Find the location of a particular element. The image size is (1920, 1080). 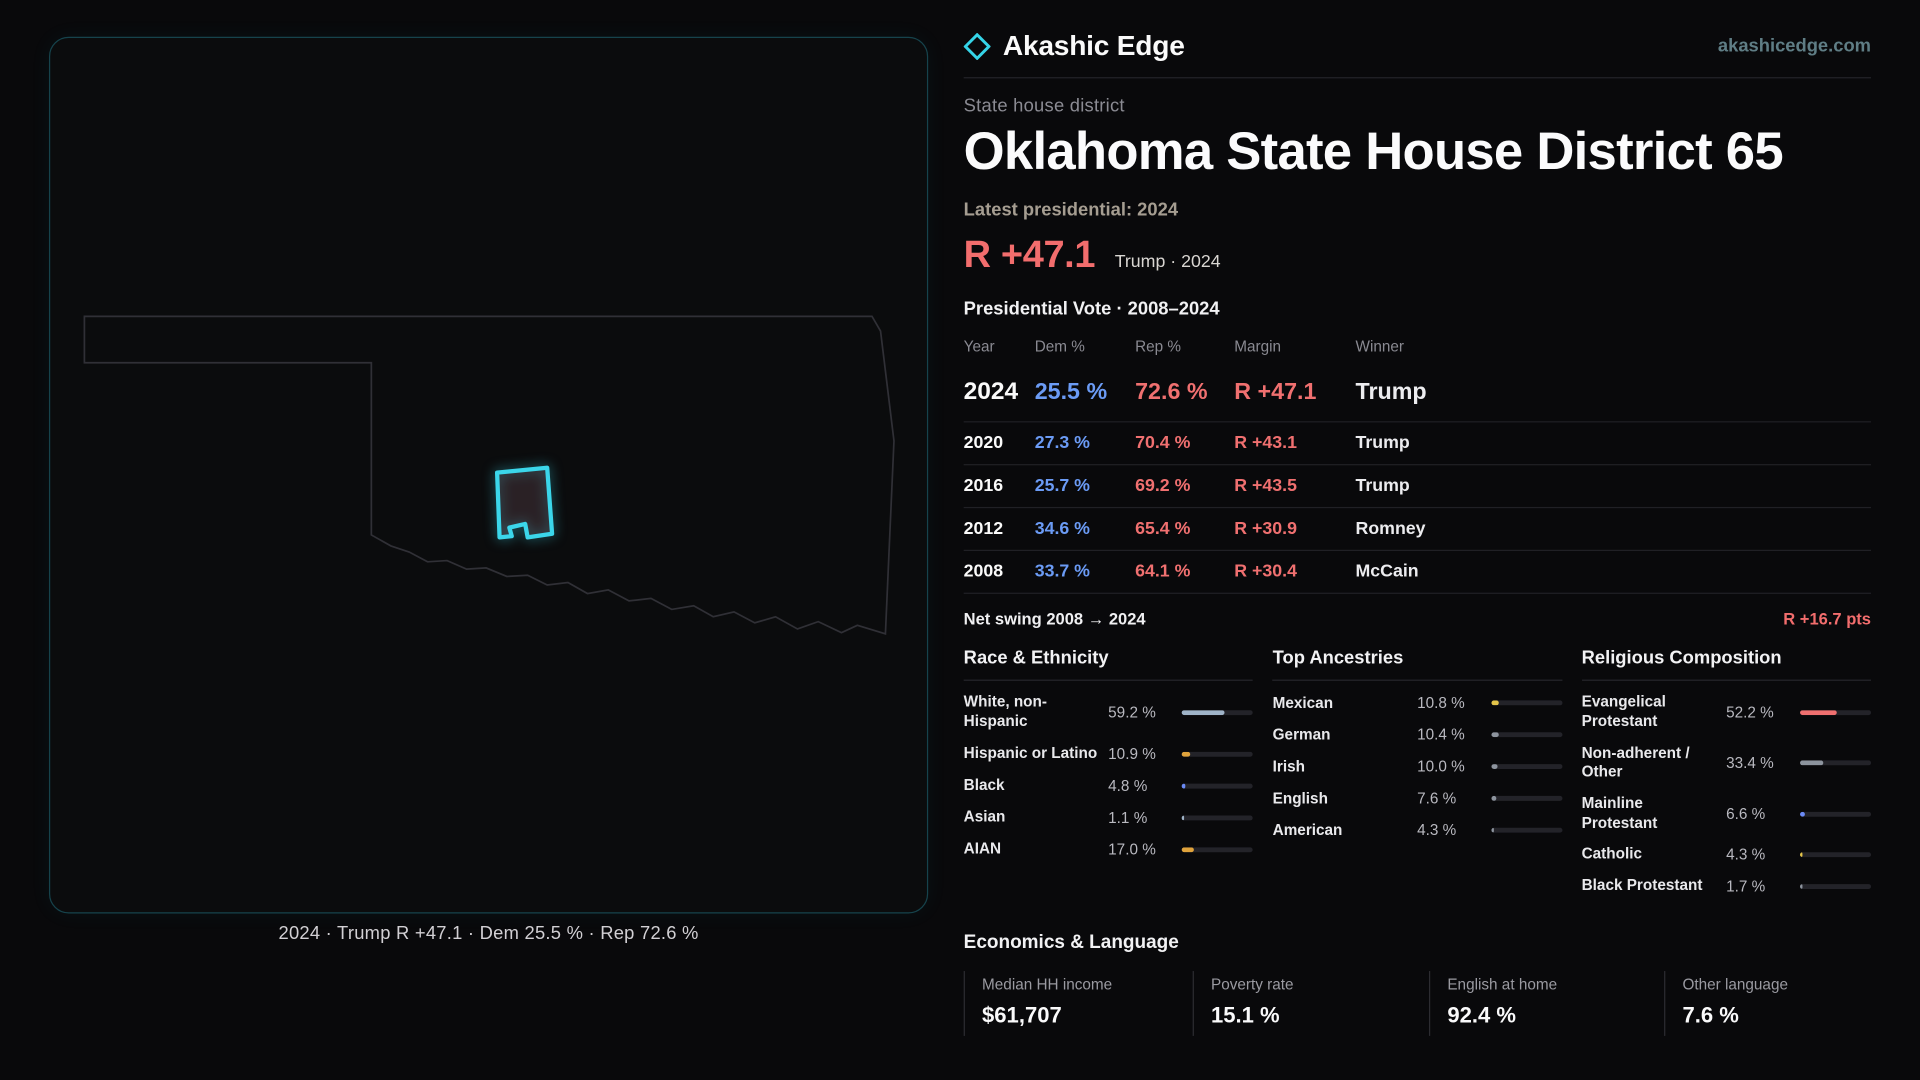

demo-label: White, non-Hispanic is located at coordinates (1005, 711).